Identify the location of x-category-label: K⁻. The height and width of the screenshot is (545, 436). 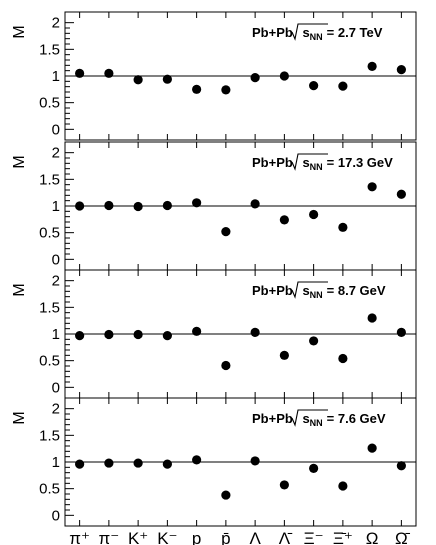
(167, 537).